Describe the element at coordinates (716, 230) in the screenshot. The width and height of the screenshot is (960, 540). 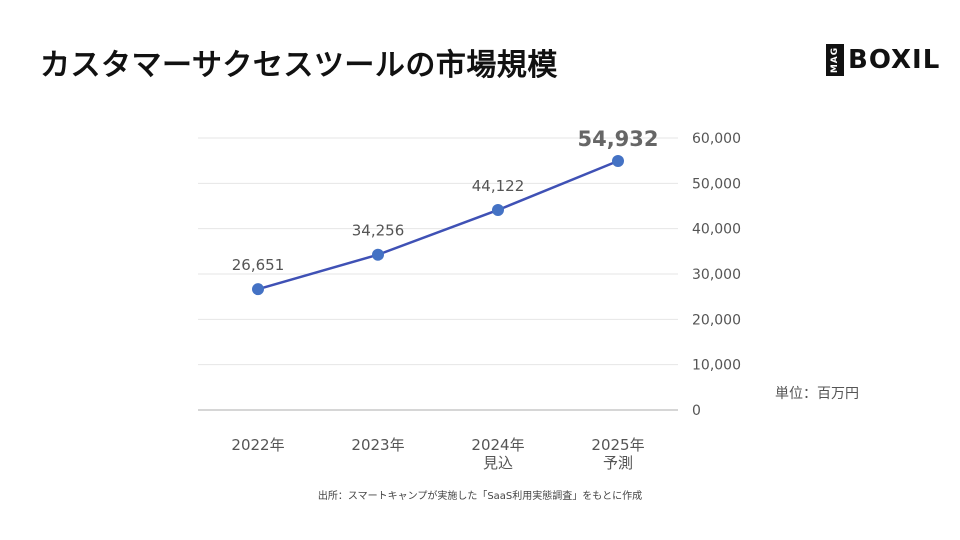
I see `y-tick-label: 40,000` at that location.